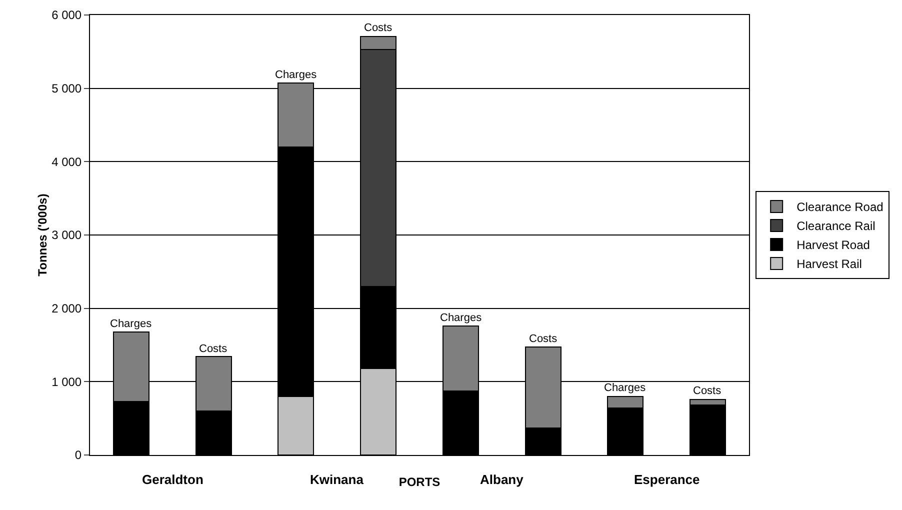 This screenshot has height=510, width=902. What do you see at coordinates (667, 479) in the screenshot?
I see `text: Esperance` at bounding box center [667, 479].